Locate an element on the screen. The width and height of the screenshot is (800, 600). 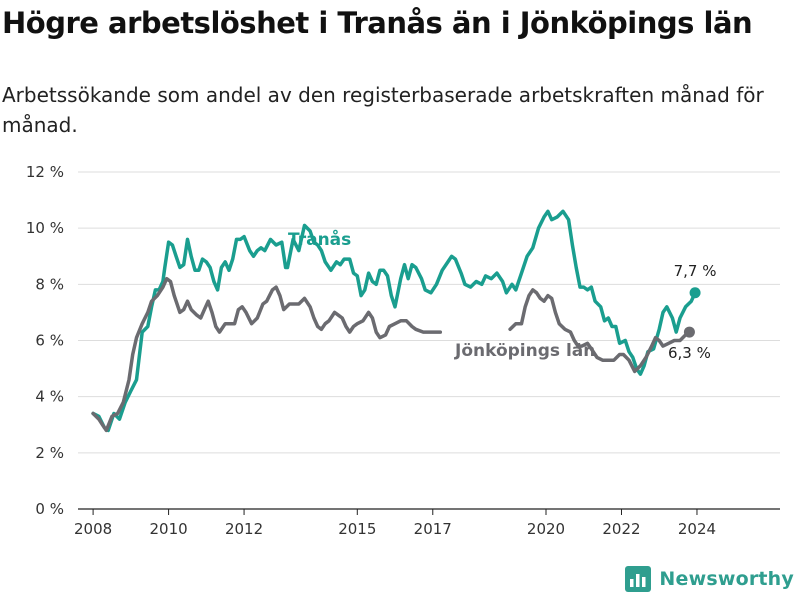
y-tick-label: 10 % is located at coordinates (45, 228).